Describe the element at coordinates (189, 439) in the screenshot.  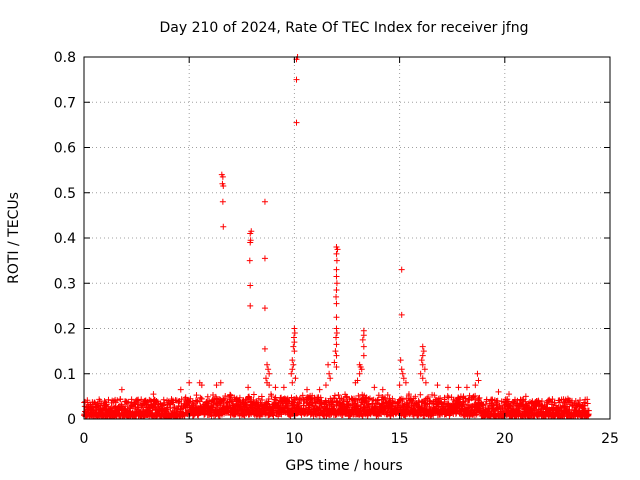
I see `x-tick-label: 5` at that location.